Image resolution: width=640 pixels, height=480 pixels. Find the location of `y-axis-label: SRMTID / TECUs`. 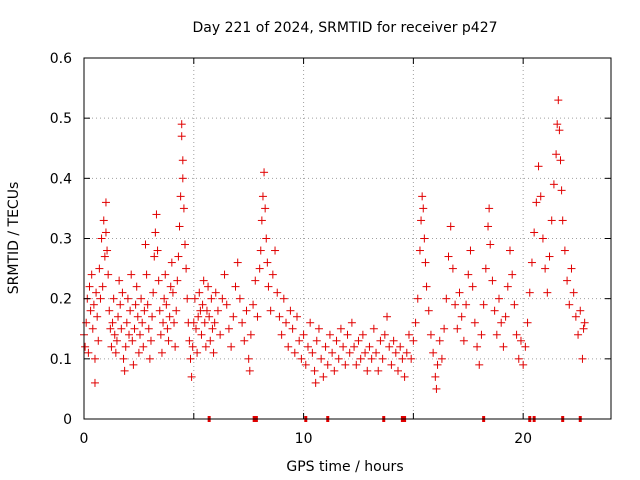

y-axis-label: SRMTID / TECUs is located at coordinates (14, 238).